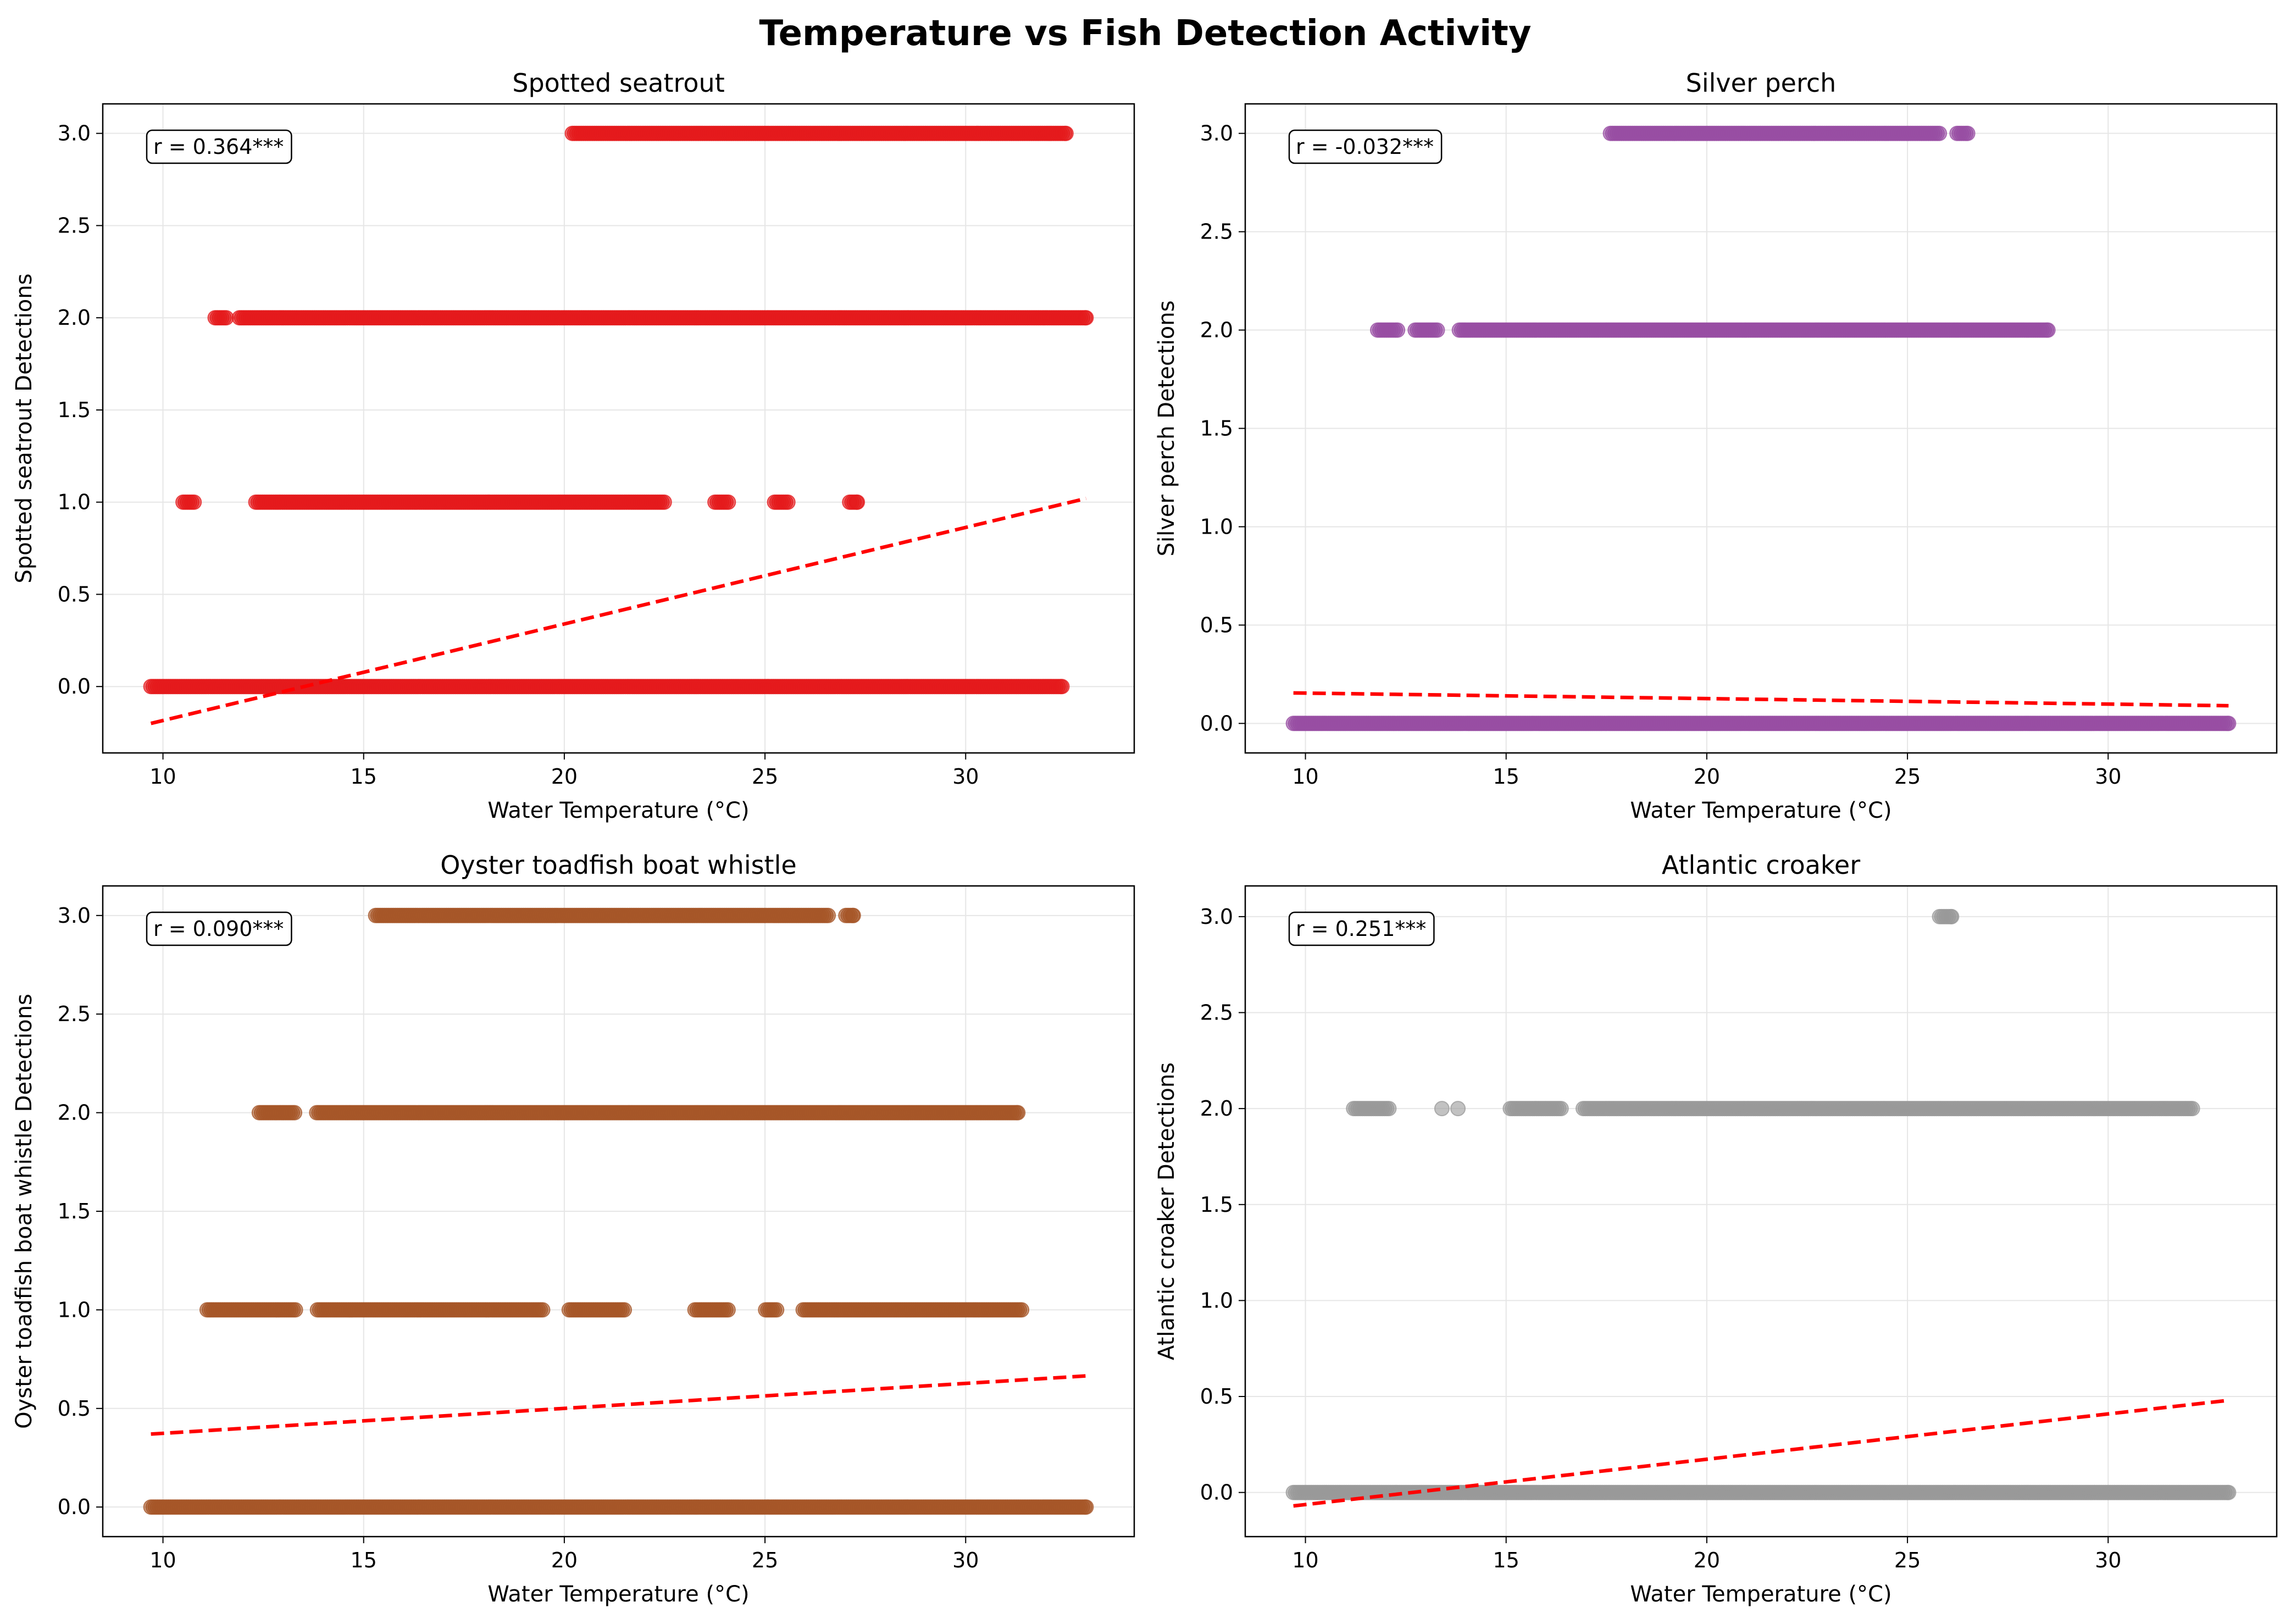 Image resolution: width=2291 pixels, height=1624 pixels. What do you see at coordinates (618, 810) in the screenshot?
I see `spotted-seatrout-xlabel: Water Temperature (°C)` at bounding box center [618, 810].